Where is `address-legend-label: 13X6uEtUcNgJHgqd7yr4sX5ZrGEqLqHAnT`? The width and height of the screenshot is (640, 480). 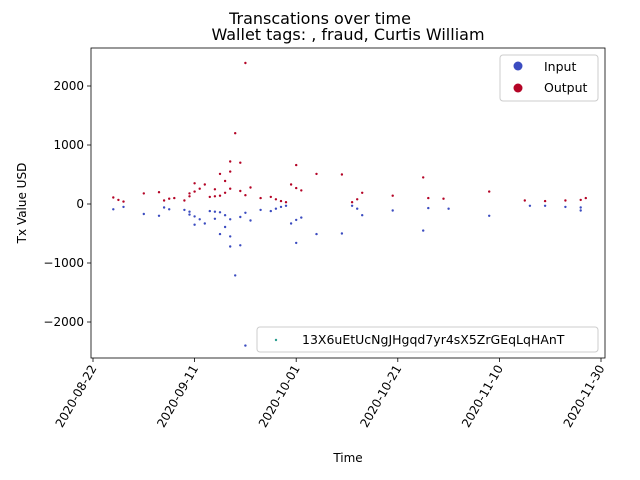
address-legend-label: 13X6uEtUcNgJHgqd7yr4sX5ZrGEqLqHAnT is located at coordinates (433, 339).